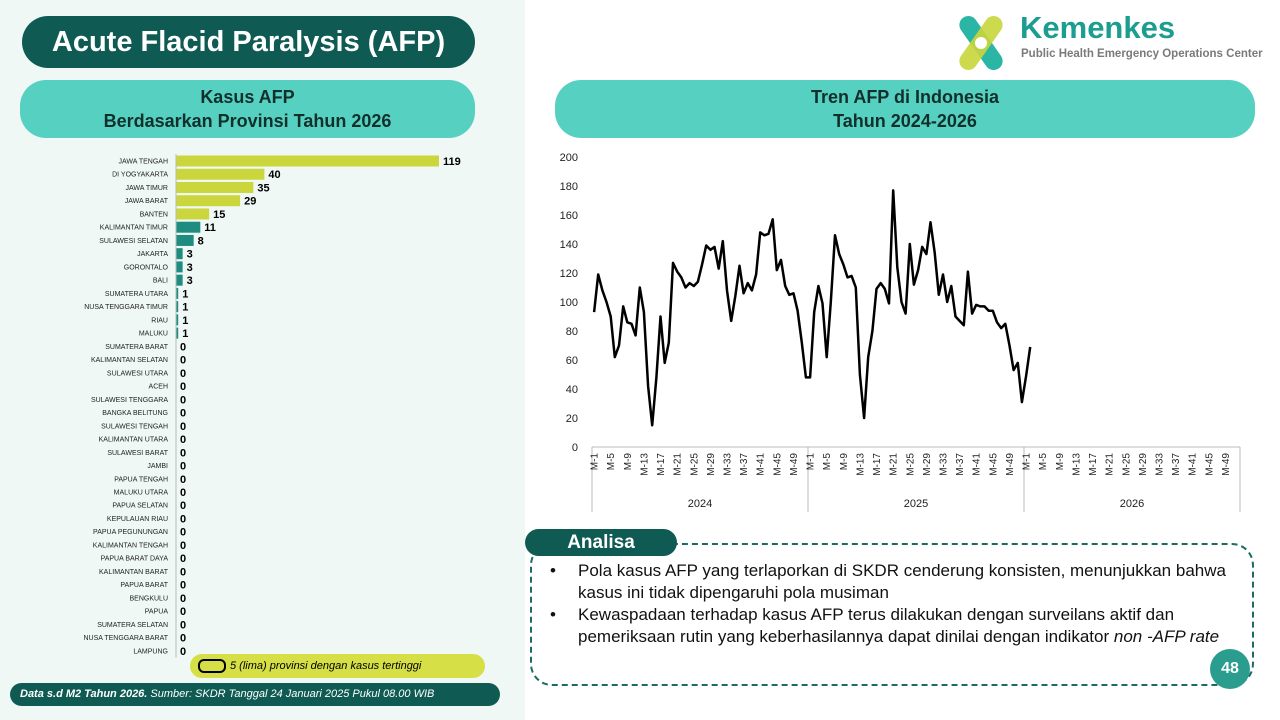 The width and height of the screenshot is (1280, 720). Describe the element at coordinates (274, 175) in the screenshot. I see `data-label: 40` at that location.